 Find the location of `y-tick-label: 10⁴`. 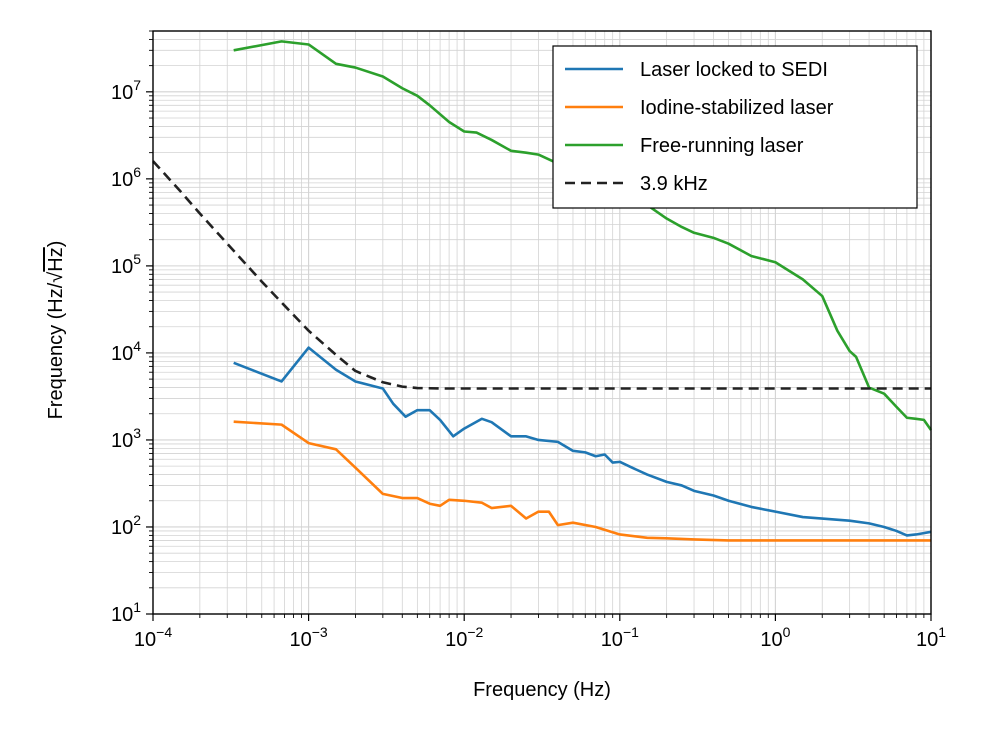

y-tick-label: 10⁴ is located at coordinates (126, 351).